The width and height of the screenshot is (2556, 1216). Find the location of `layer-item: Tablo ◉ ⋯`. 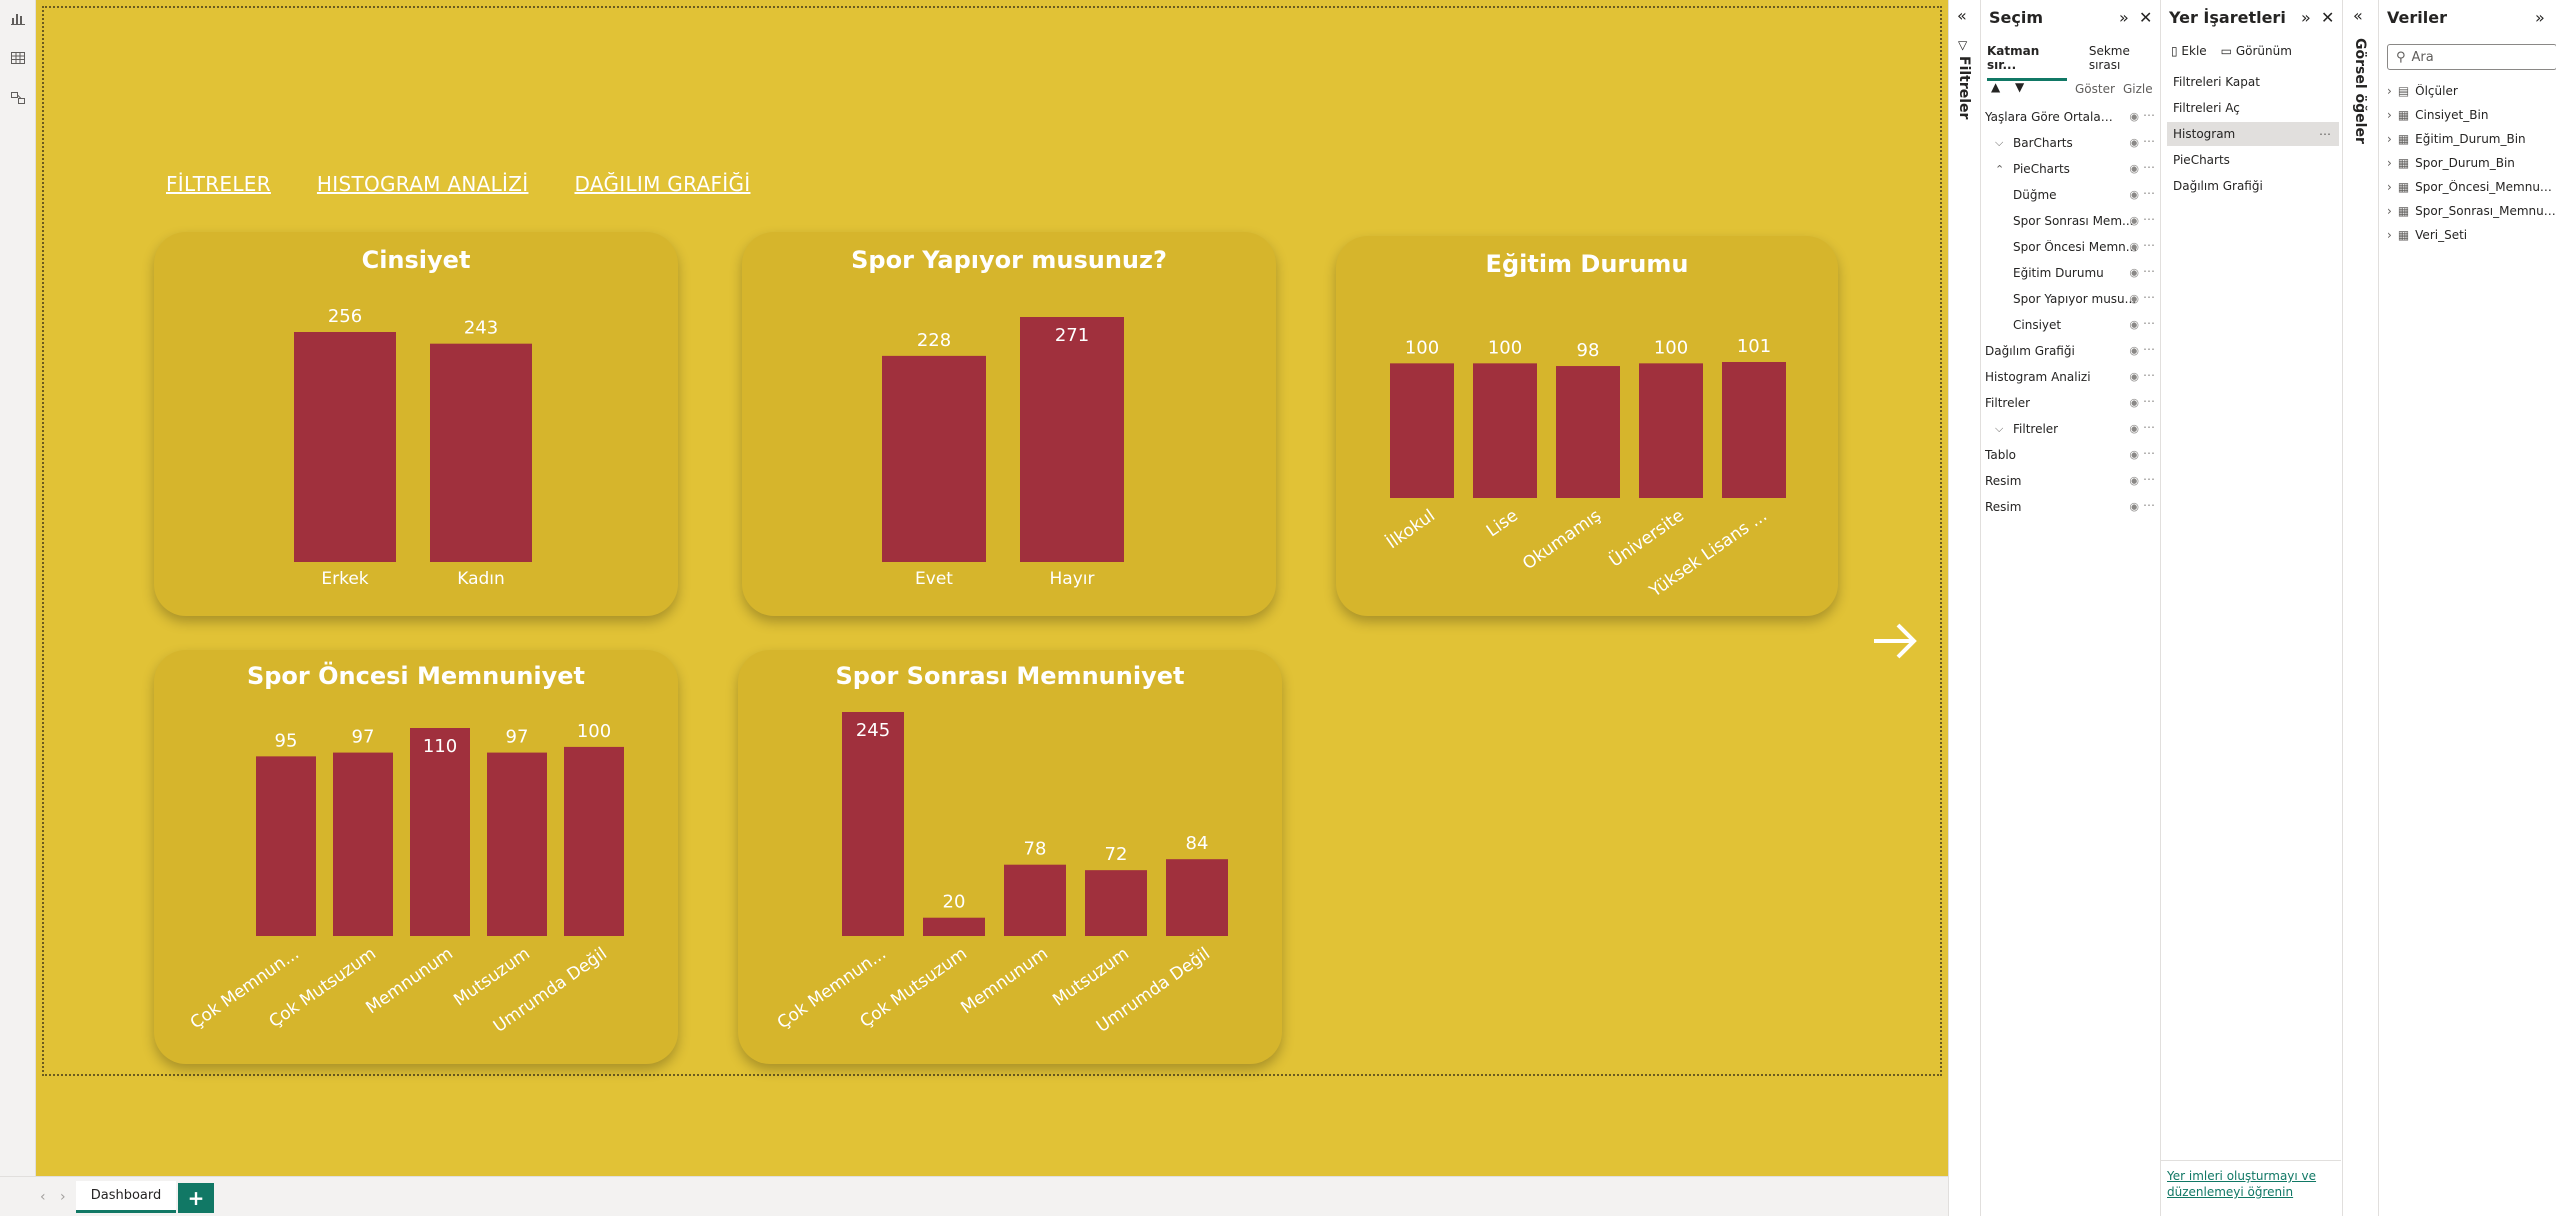

layer-item: Tablo ◉ ⋯ is located at coordinates (2070, 455).